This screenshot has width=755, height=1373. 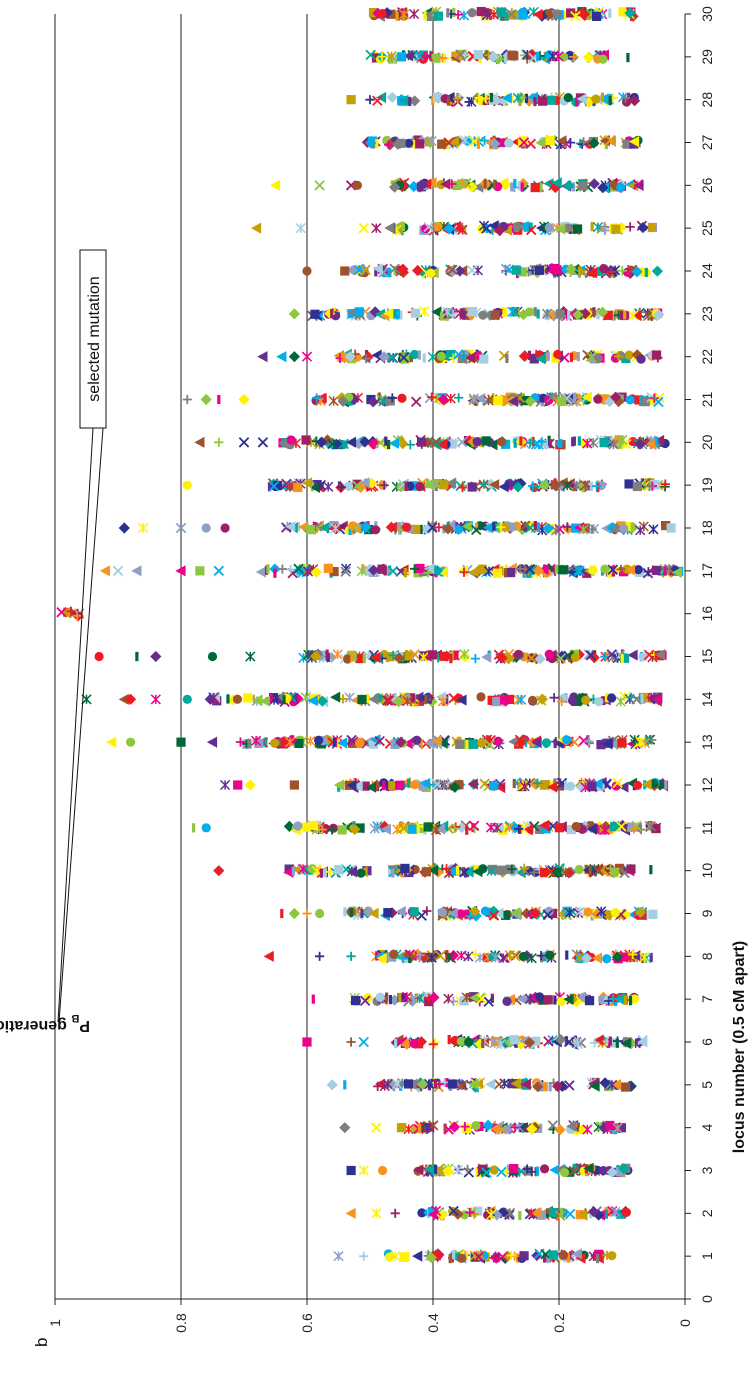 I want to click on x-tick-label: 21, so click(x=707, y=400).